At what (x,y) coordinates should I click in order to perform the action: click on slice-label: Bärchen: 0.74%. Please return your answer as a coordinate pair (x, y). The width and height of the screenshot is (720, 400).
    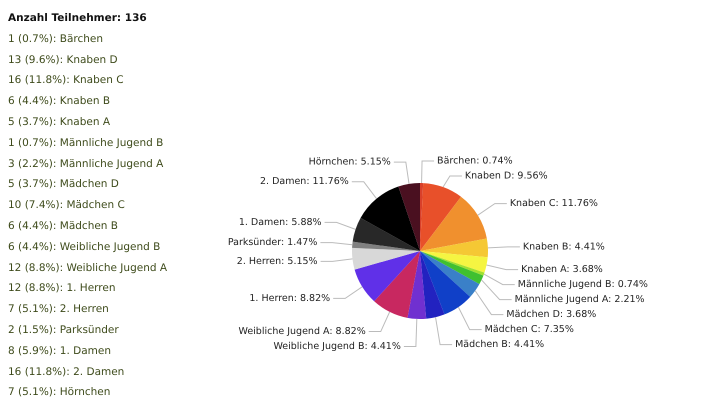
    Looking at the image, I should click on (475, 160).